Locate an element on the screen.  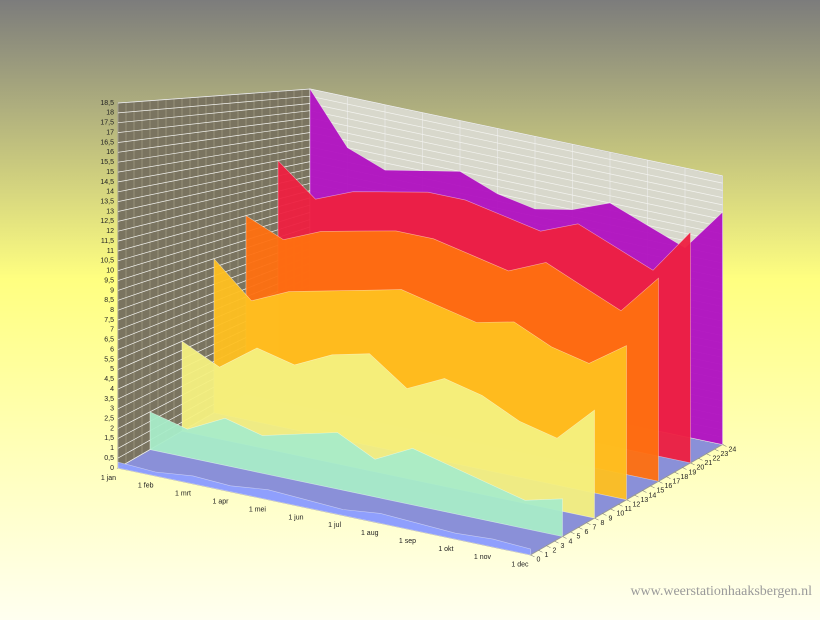
x-tick-label: 1 jan is located at coordinates (108, 478).